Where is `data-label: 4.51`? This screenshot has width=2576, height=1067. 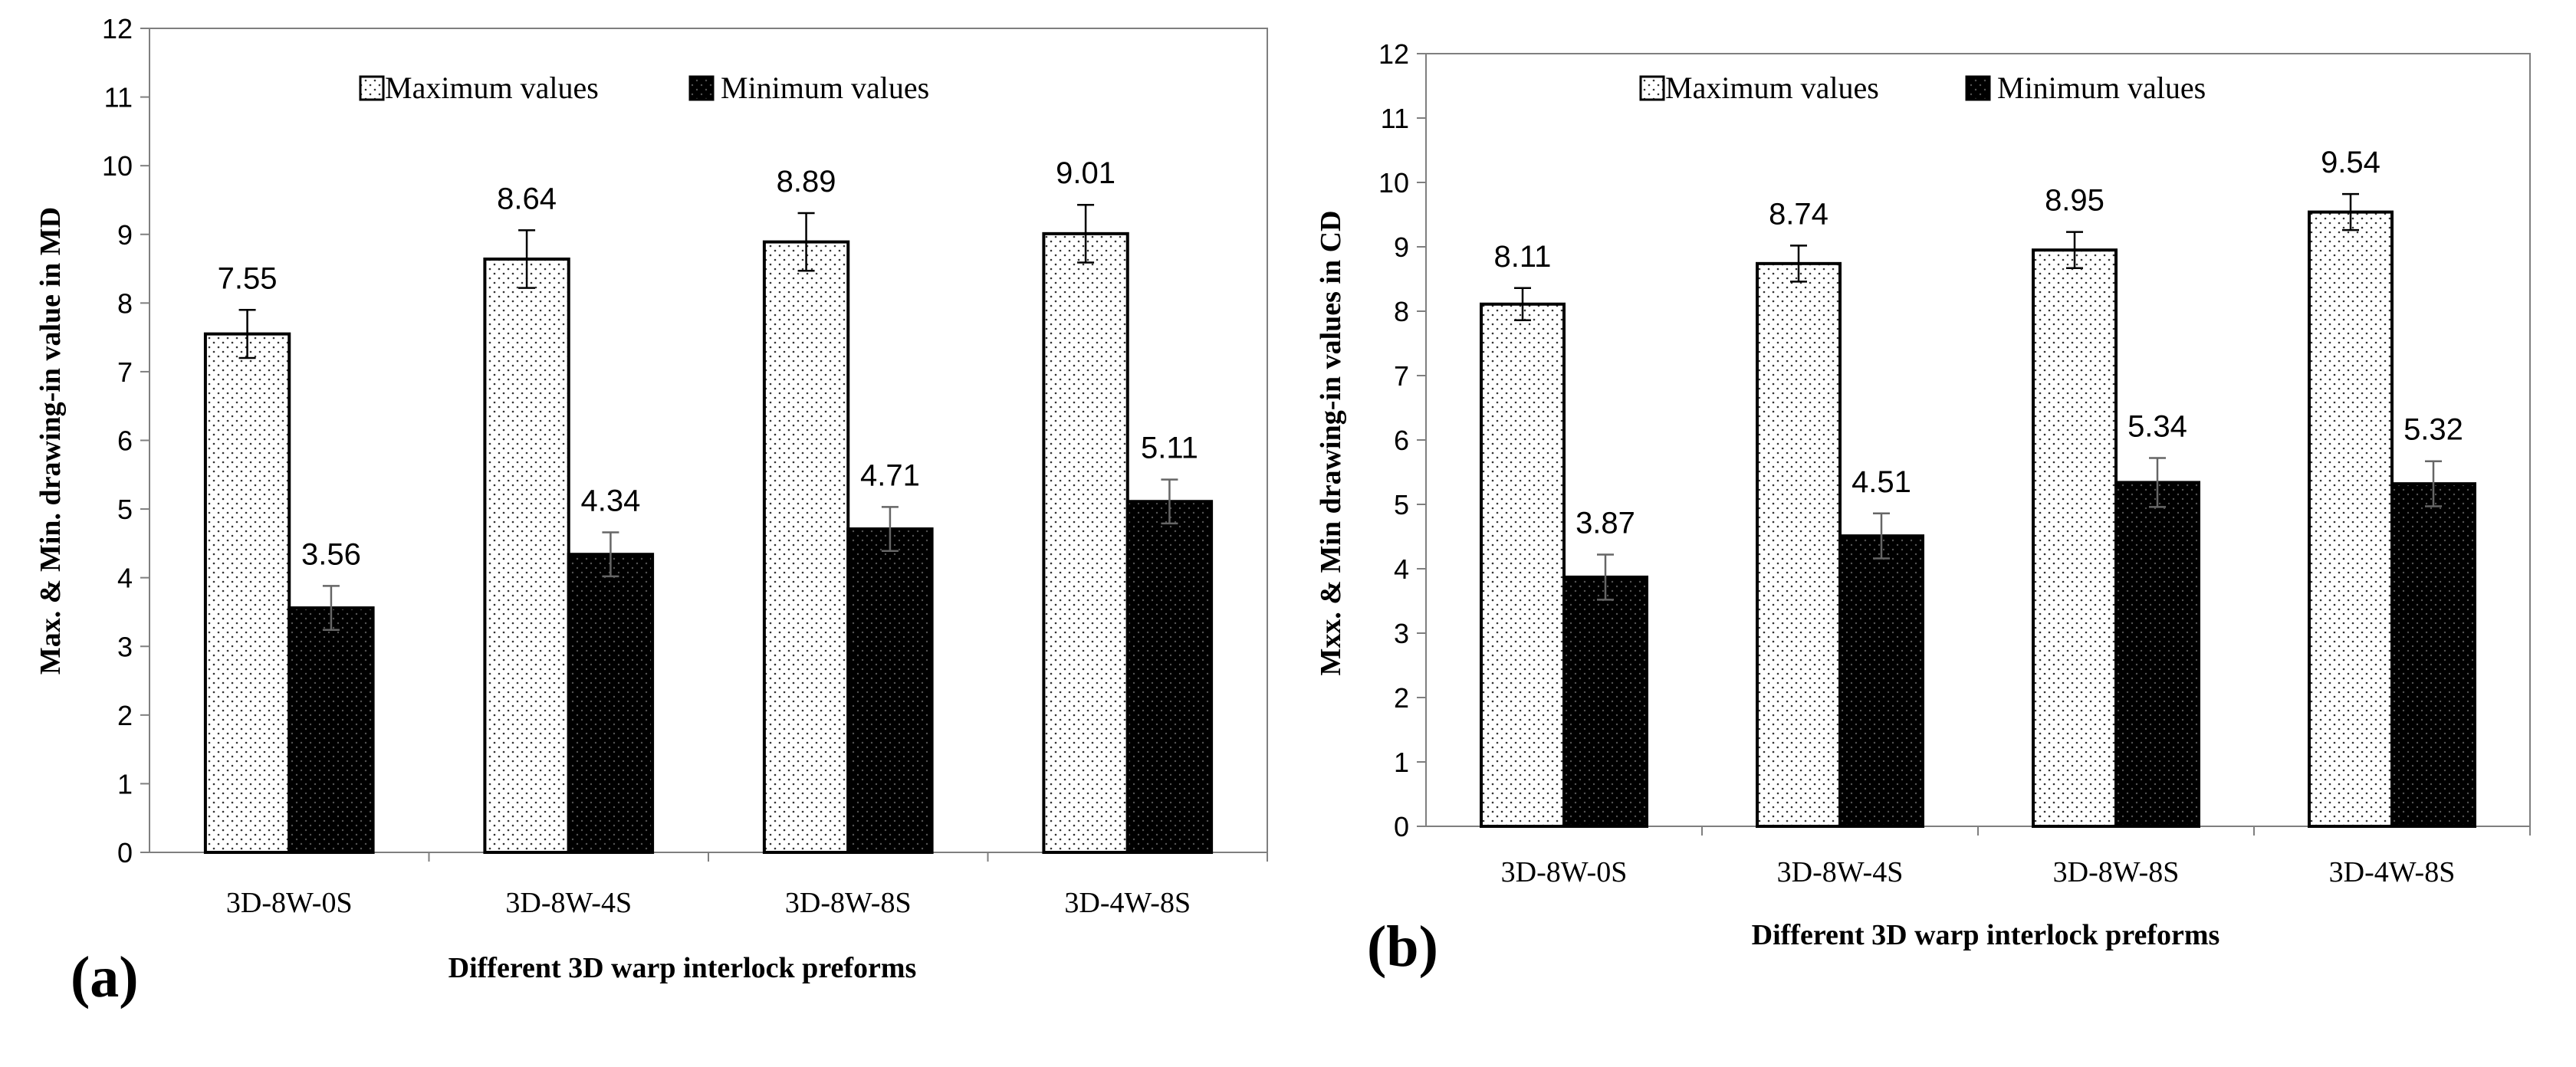
data-label: 4.51 is located at coordinates (1881, 482).